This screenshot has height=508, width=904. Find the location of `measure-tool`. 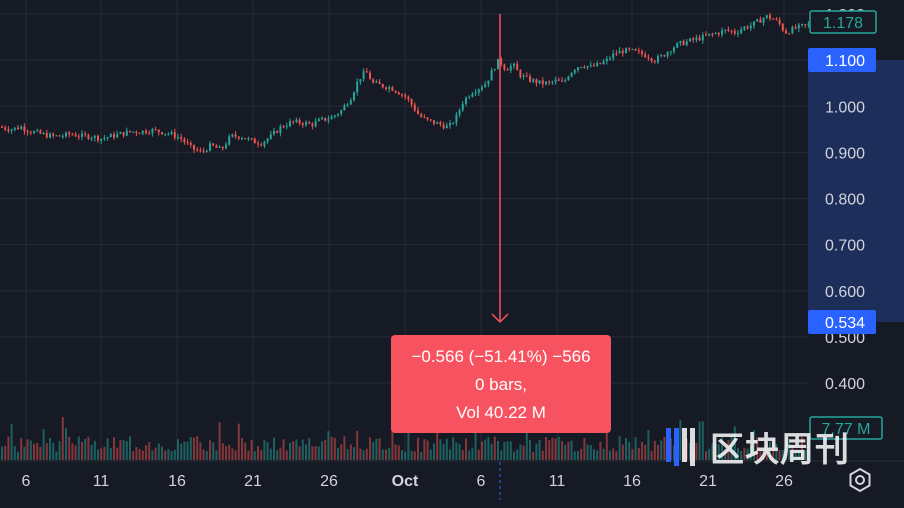

measure-tool is located at coordinates (500, 257).